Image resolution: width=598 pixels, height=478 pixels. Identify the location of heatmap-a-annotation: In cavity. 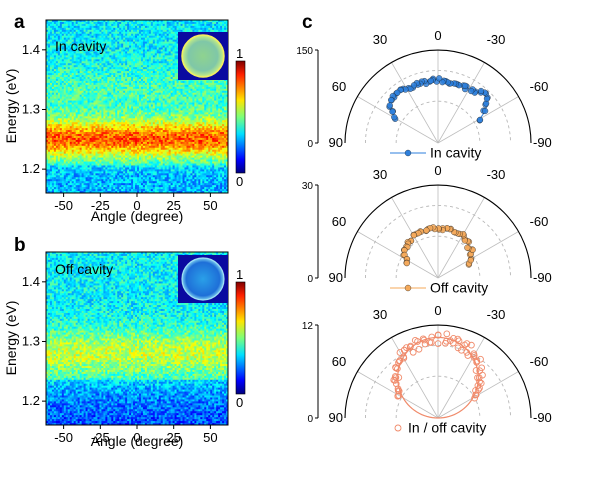
(80, 46).